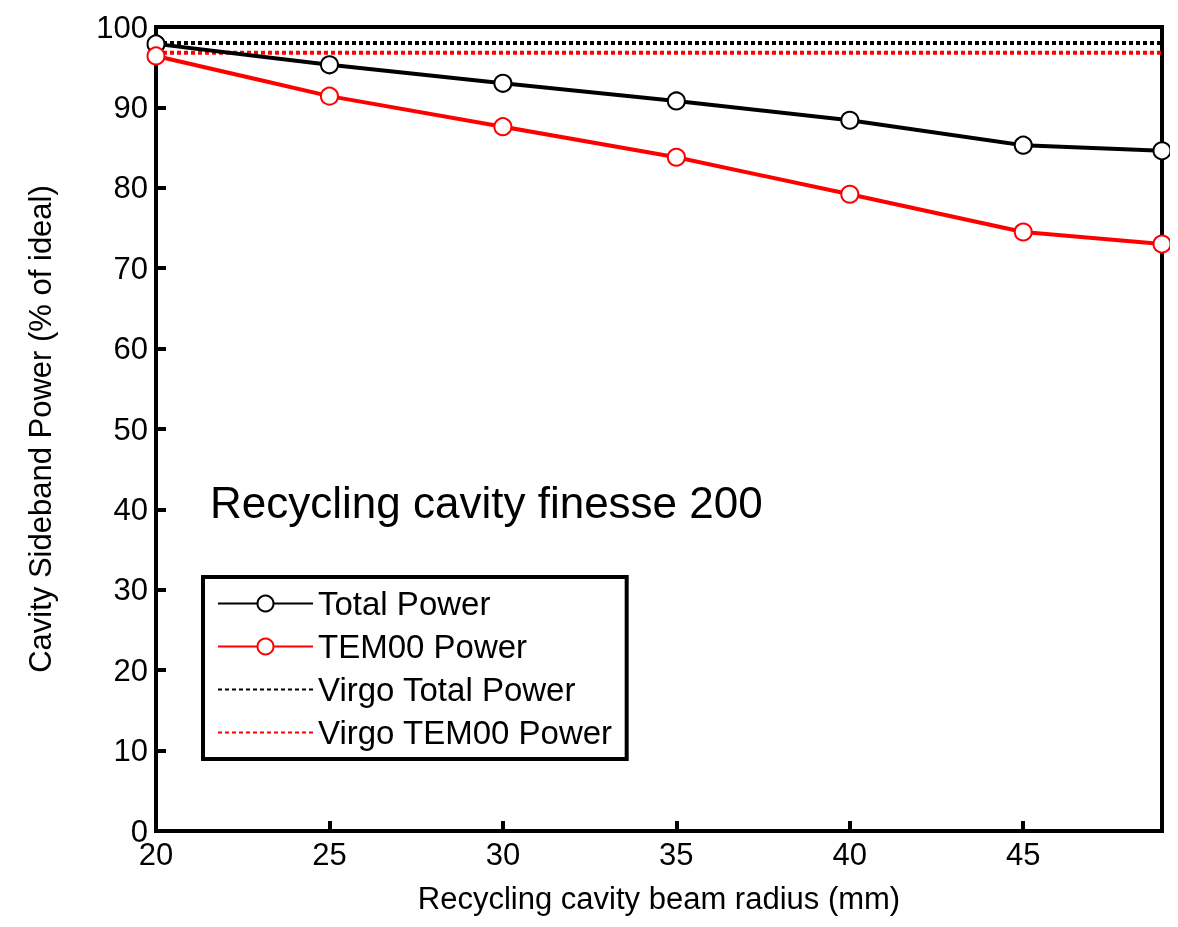  I want to click on legend-label: TEM00 Power, so click(423, 646).